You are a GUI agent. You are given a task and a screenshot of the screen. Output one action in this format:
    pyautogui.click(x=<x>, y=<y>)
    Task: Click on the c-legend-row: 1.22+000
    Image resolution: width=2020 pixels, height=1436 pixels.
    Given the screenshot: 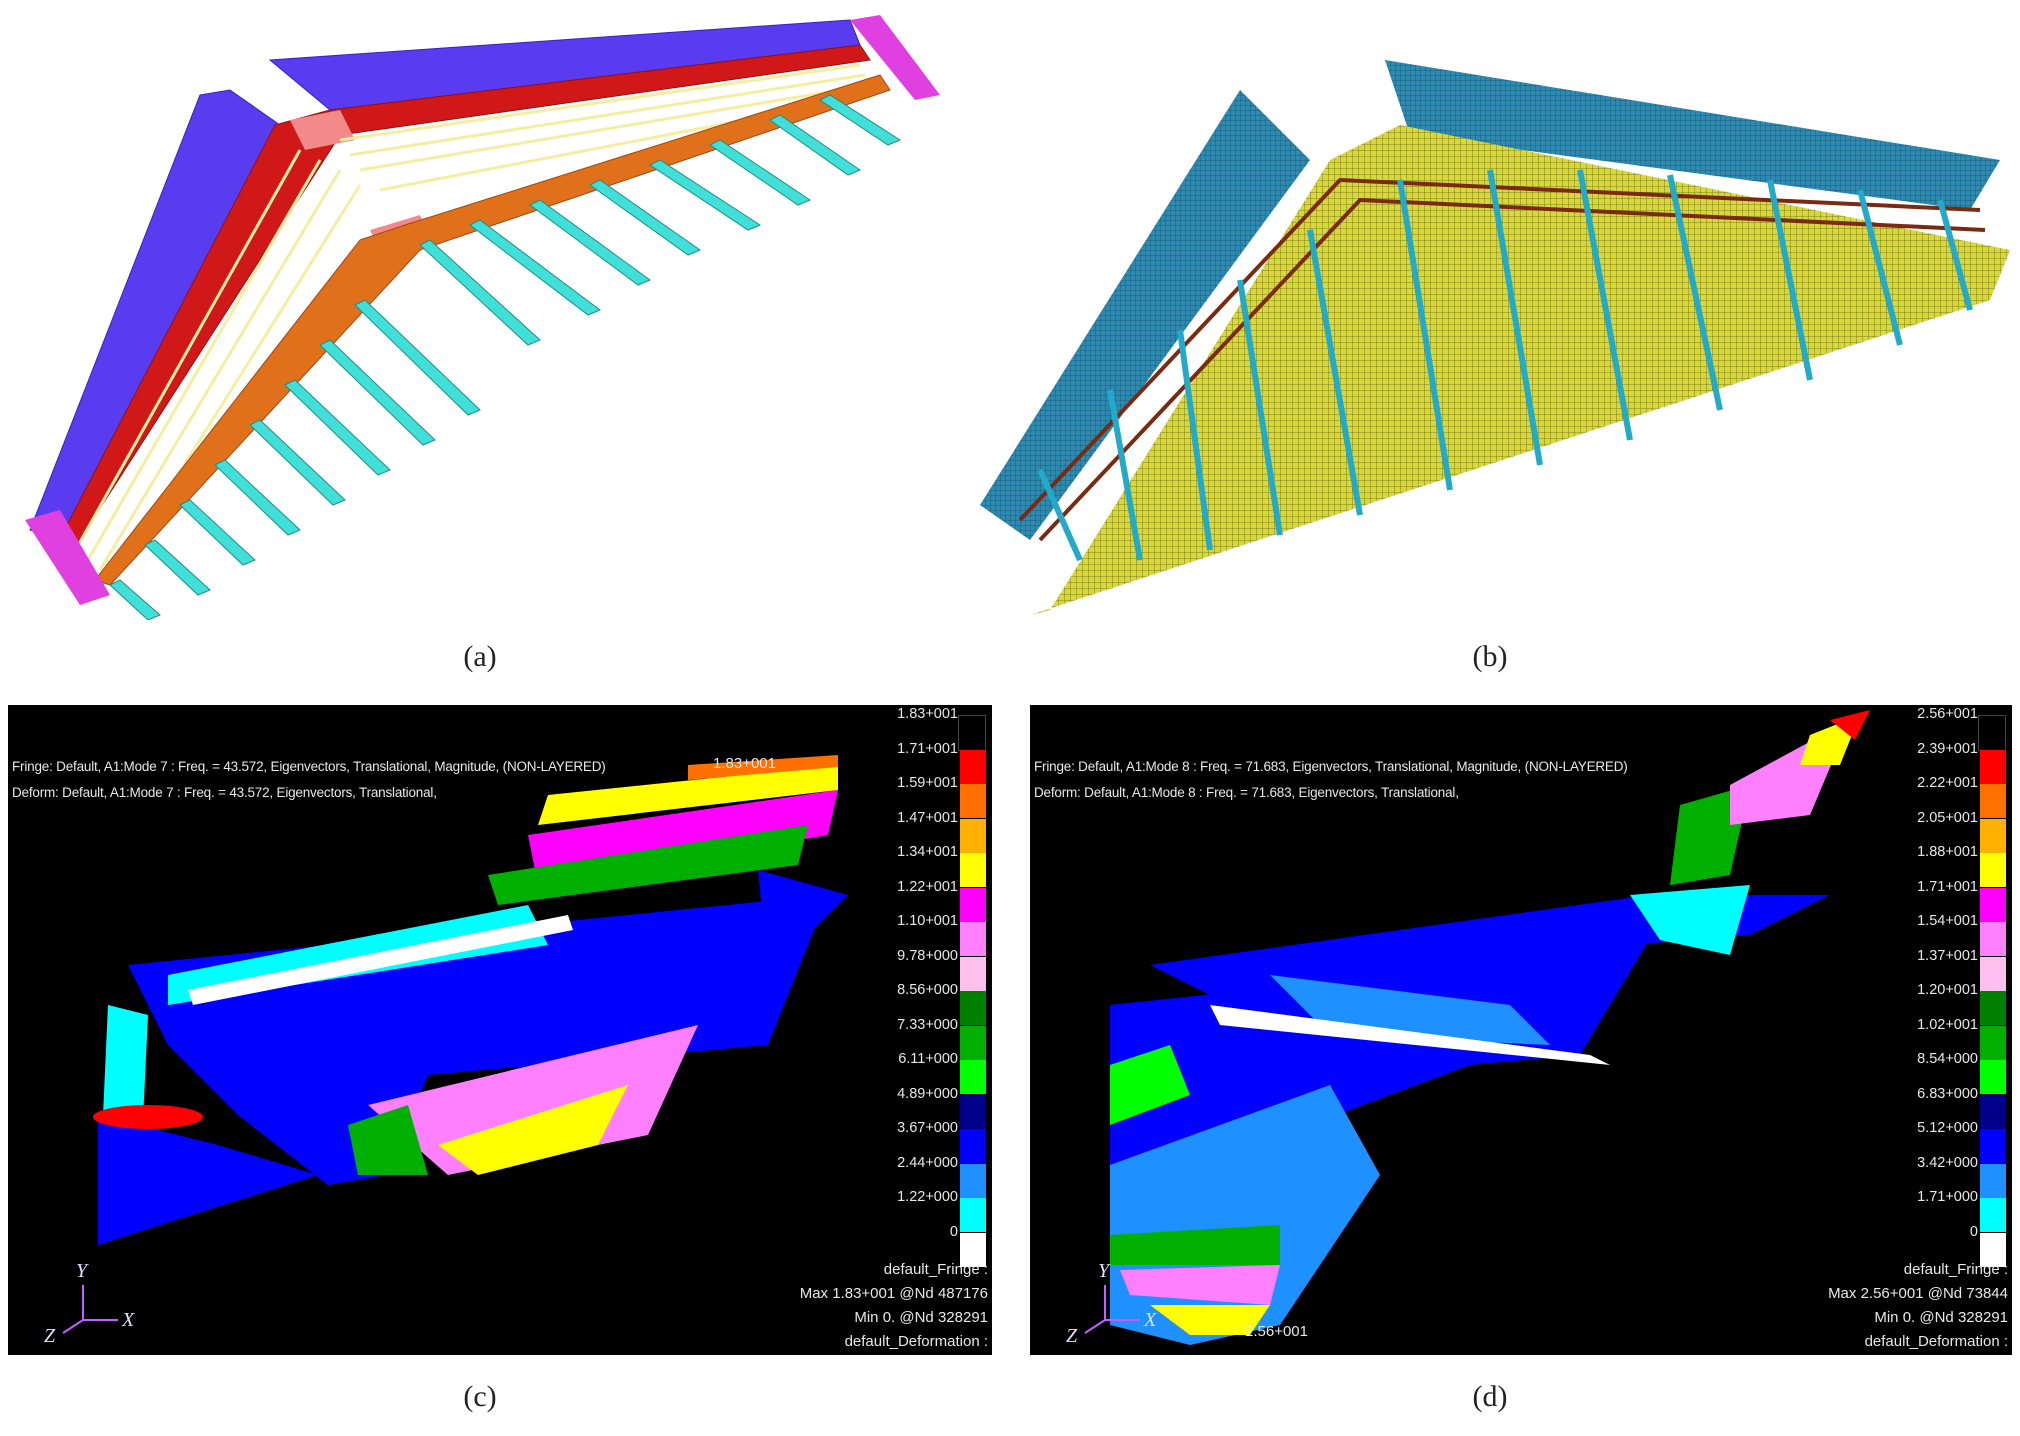 What is the action you would take?
    pyautogui.click(x=929, y=1210)
    